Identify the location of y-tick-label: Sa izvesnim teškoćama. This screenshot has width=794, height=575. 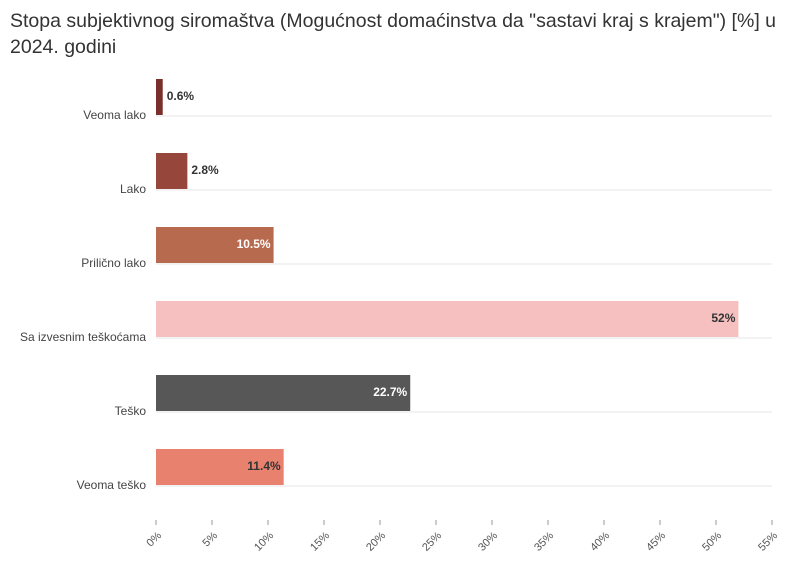
(83, 337).